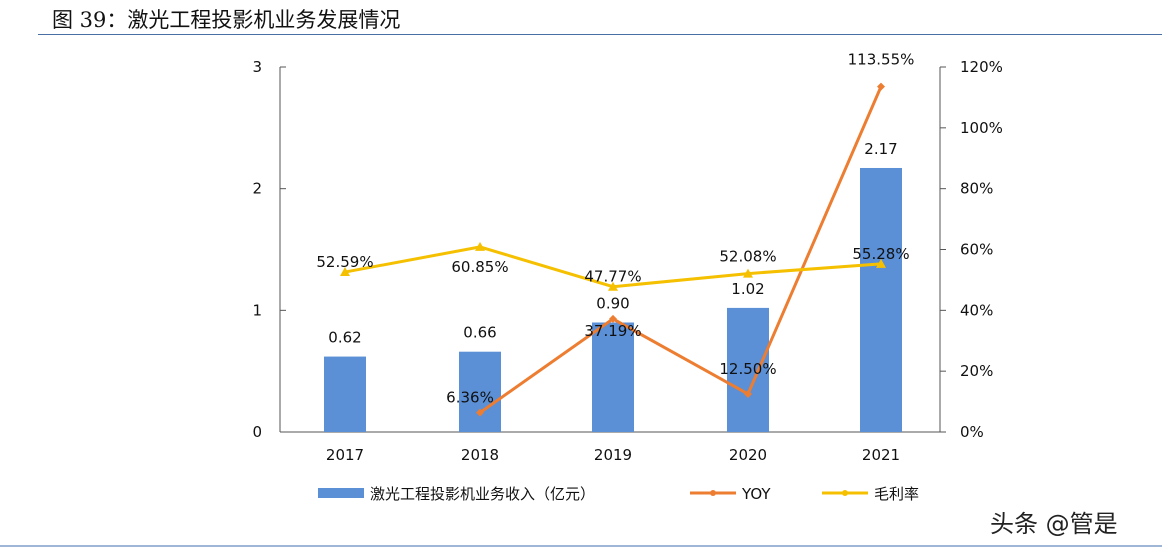 This screenshot has height=553, width=1162. What do you see at coordinates (756, 494) in the screenshot?
I see `legend-label: YOY` at bounding box center [756, 494].